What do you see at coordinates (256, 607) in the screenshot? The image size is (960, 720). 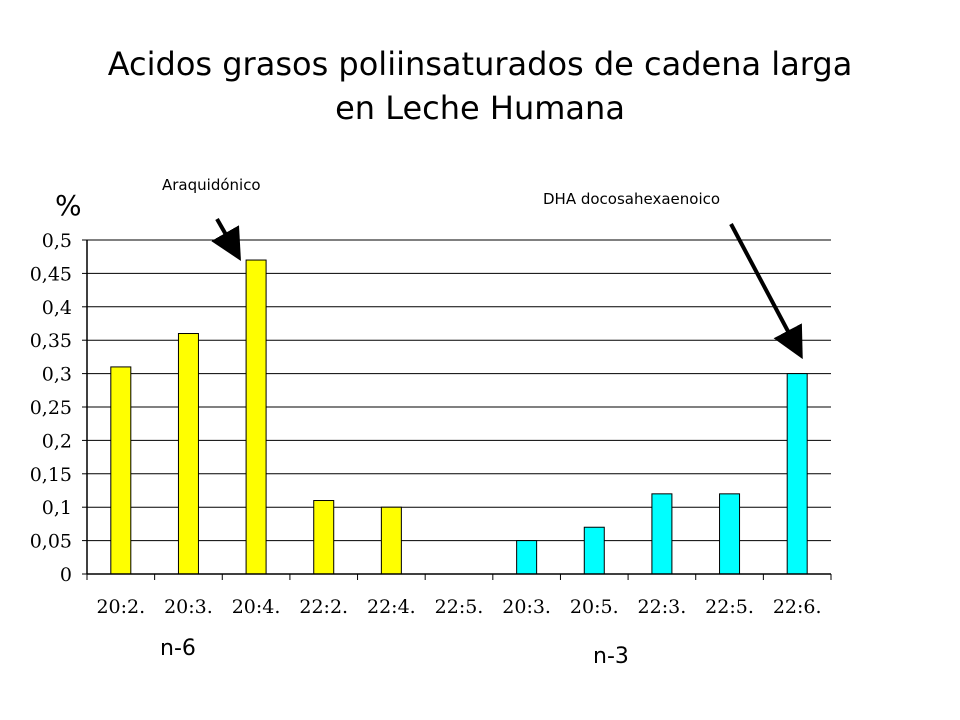 I see `x-tick-label: 20:4.` at bounding box center [256, 607].